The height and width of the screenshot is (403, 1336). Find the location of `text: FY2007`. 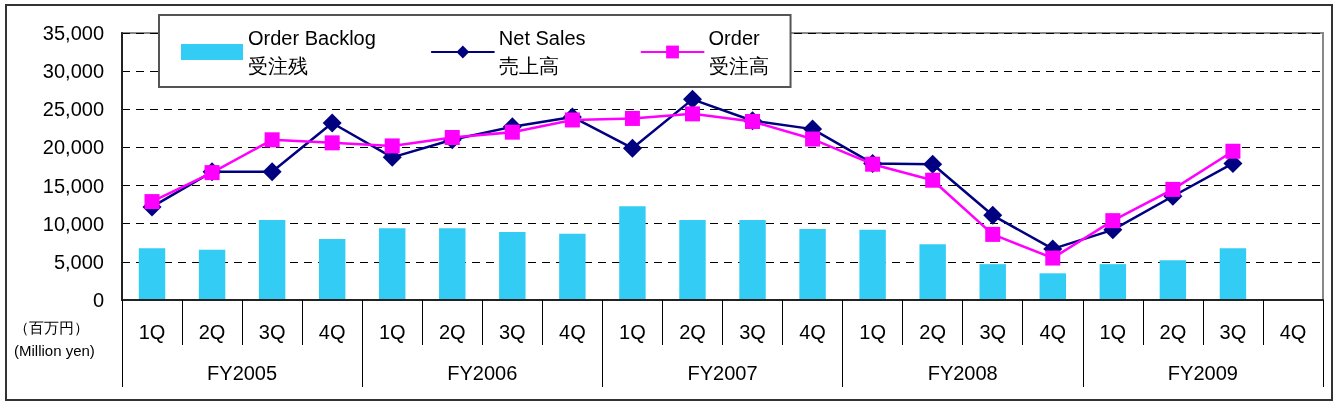

text: FY2007 is located at coordinates (722, 373).